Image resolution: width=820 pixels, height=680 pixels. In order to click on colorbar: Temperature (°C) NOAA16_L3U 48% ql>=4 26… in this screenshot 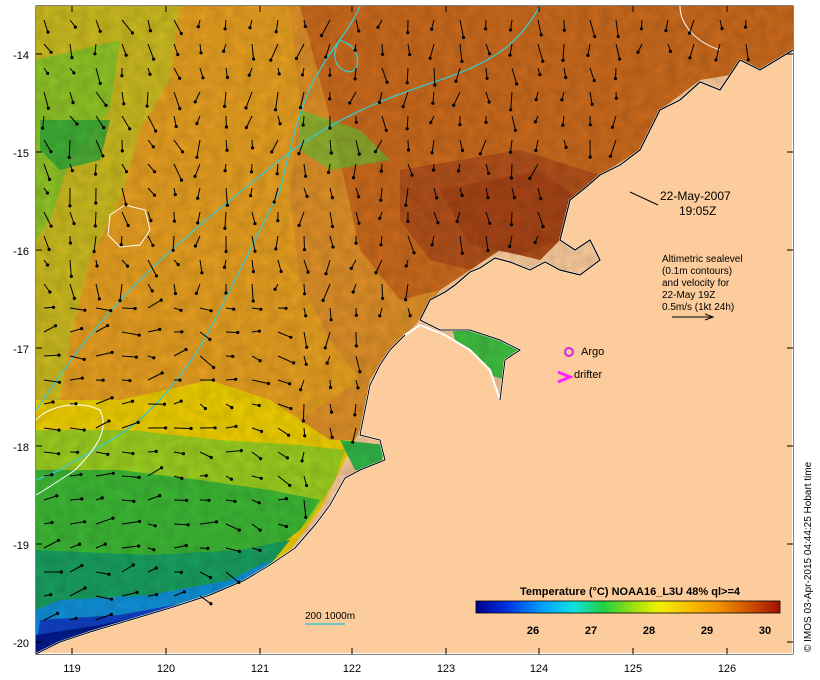, I will do `click(628, 611)`.